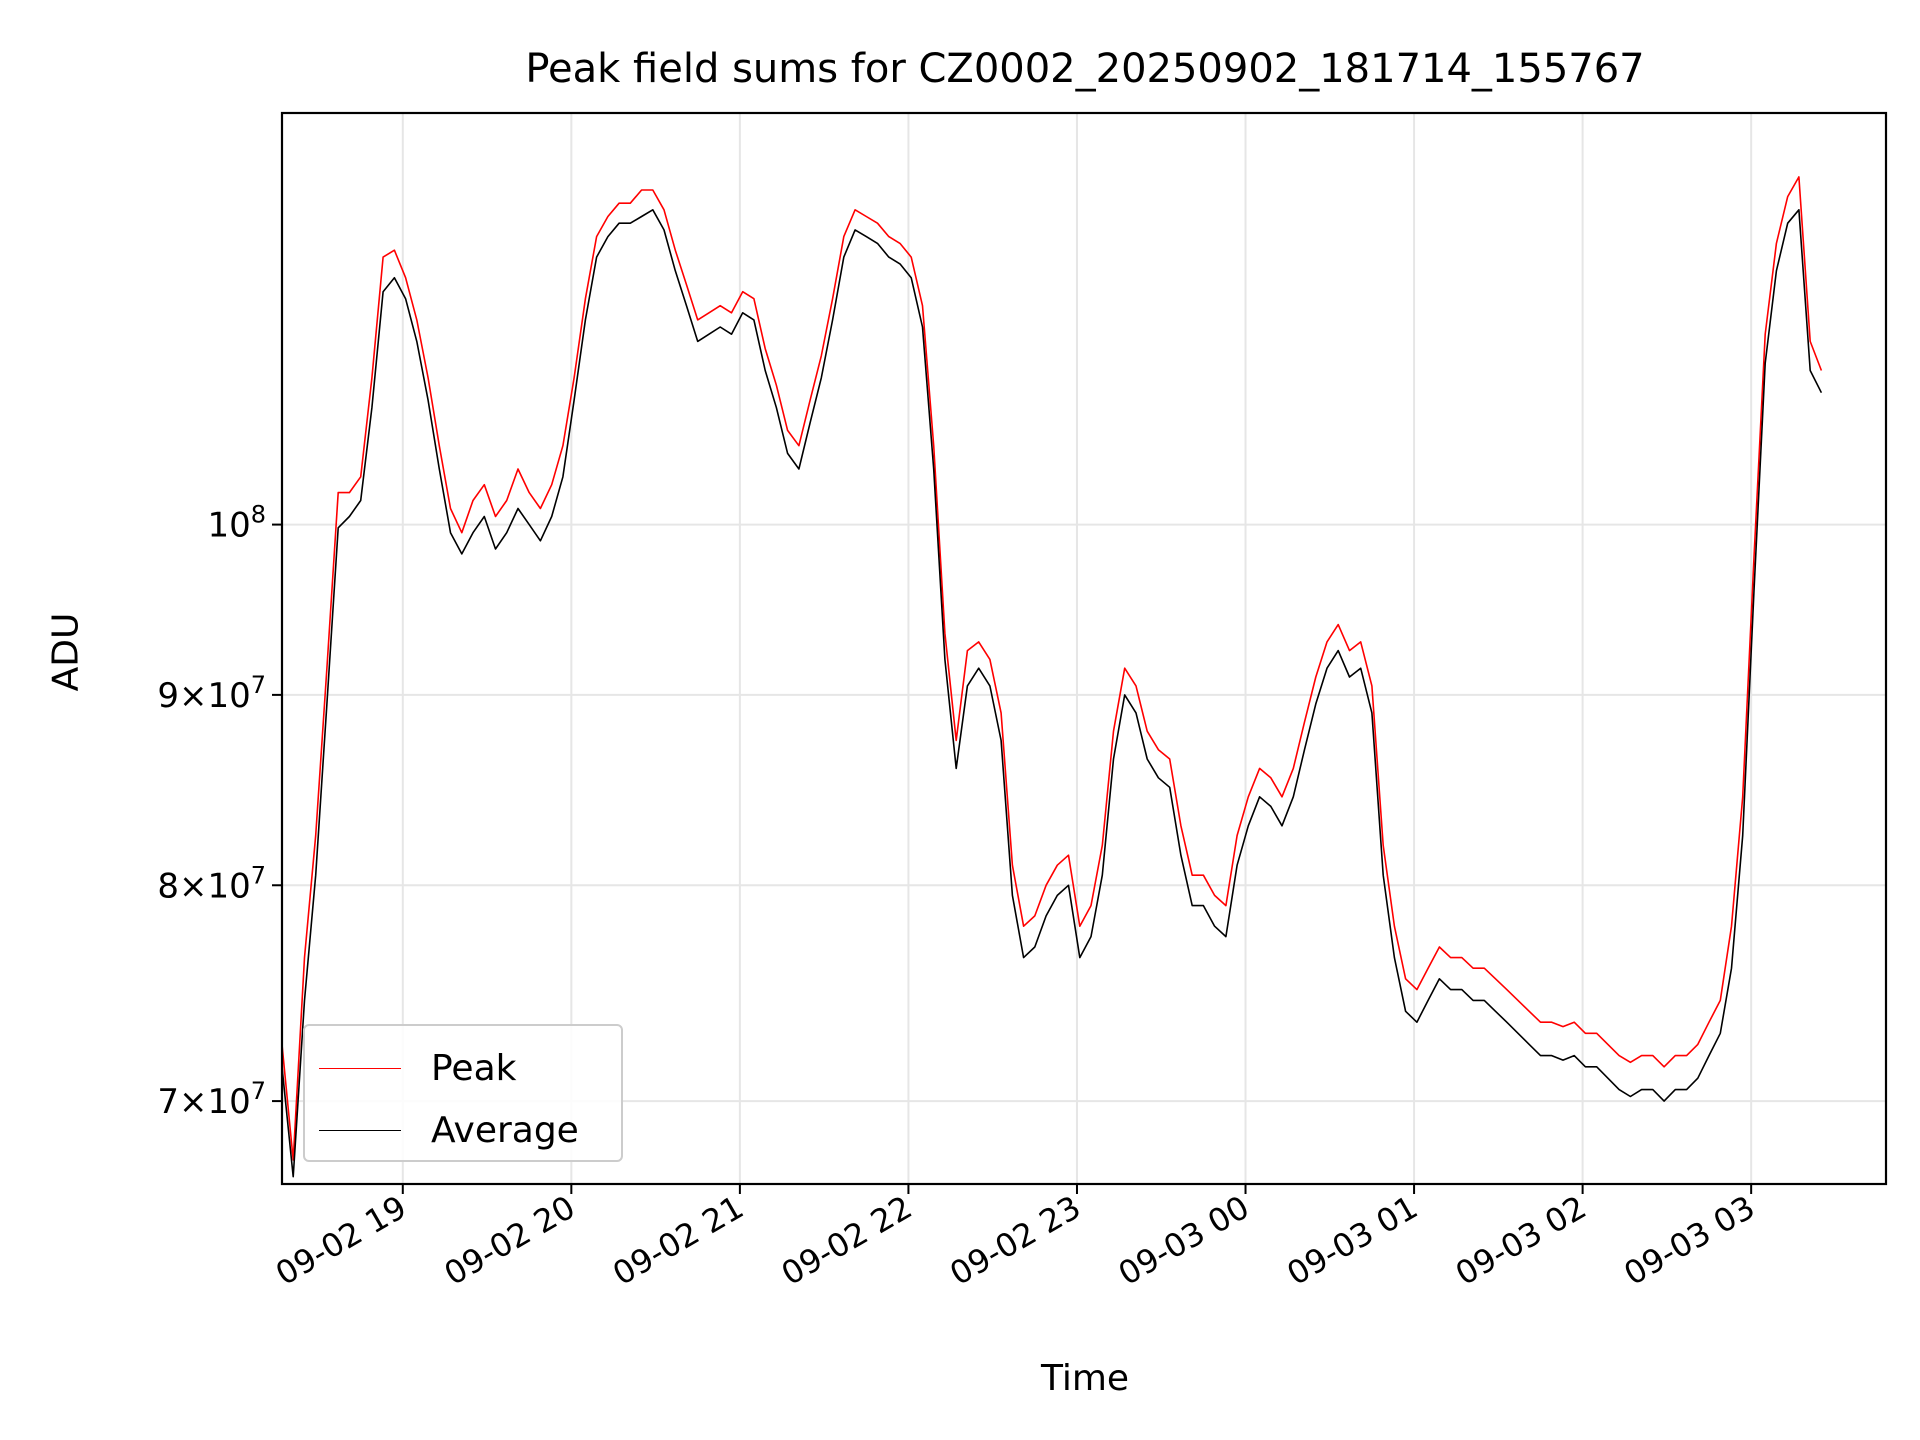  I want to click on x-tick-label: 09-02 21, so click(678, 1240).